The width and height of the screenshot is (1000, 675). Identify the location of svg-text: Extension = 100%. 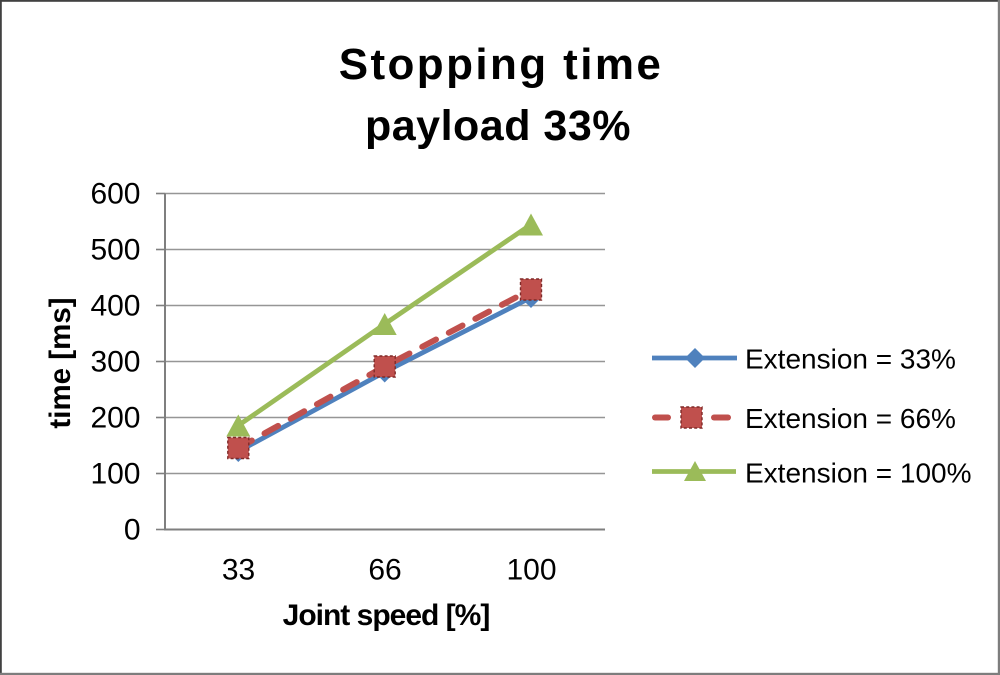
(858, 473).